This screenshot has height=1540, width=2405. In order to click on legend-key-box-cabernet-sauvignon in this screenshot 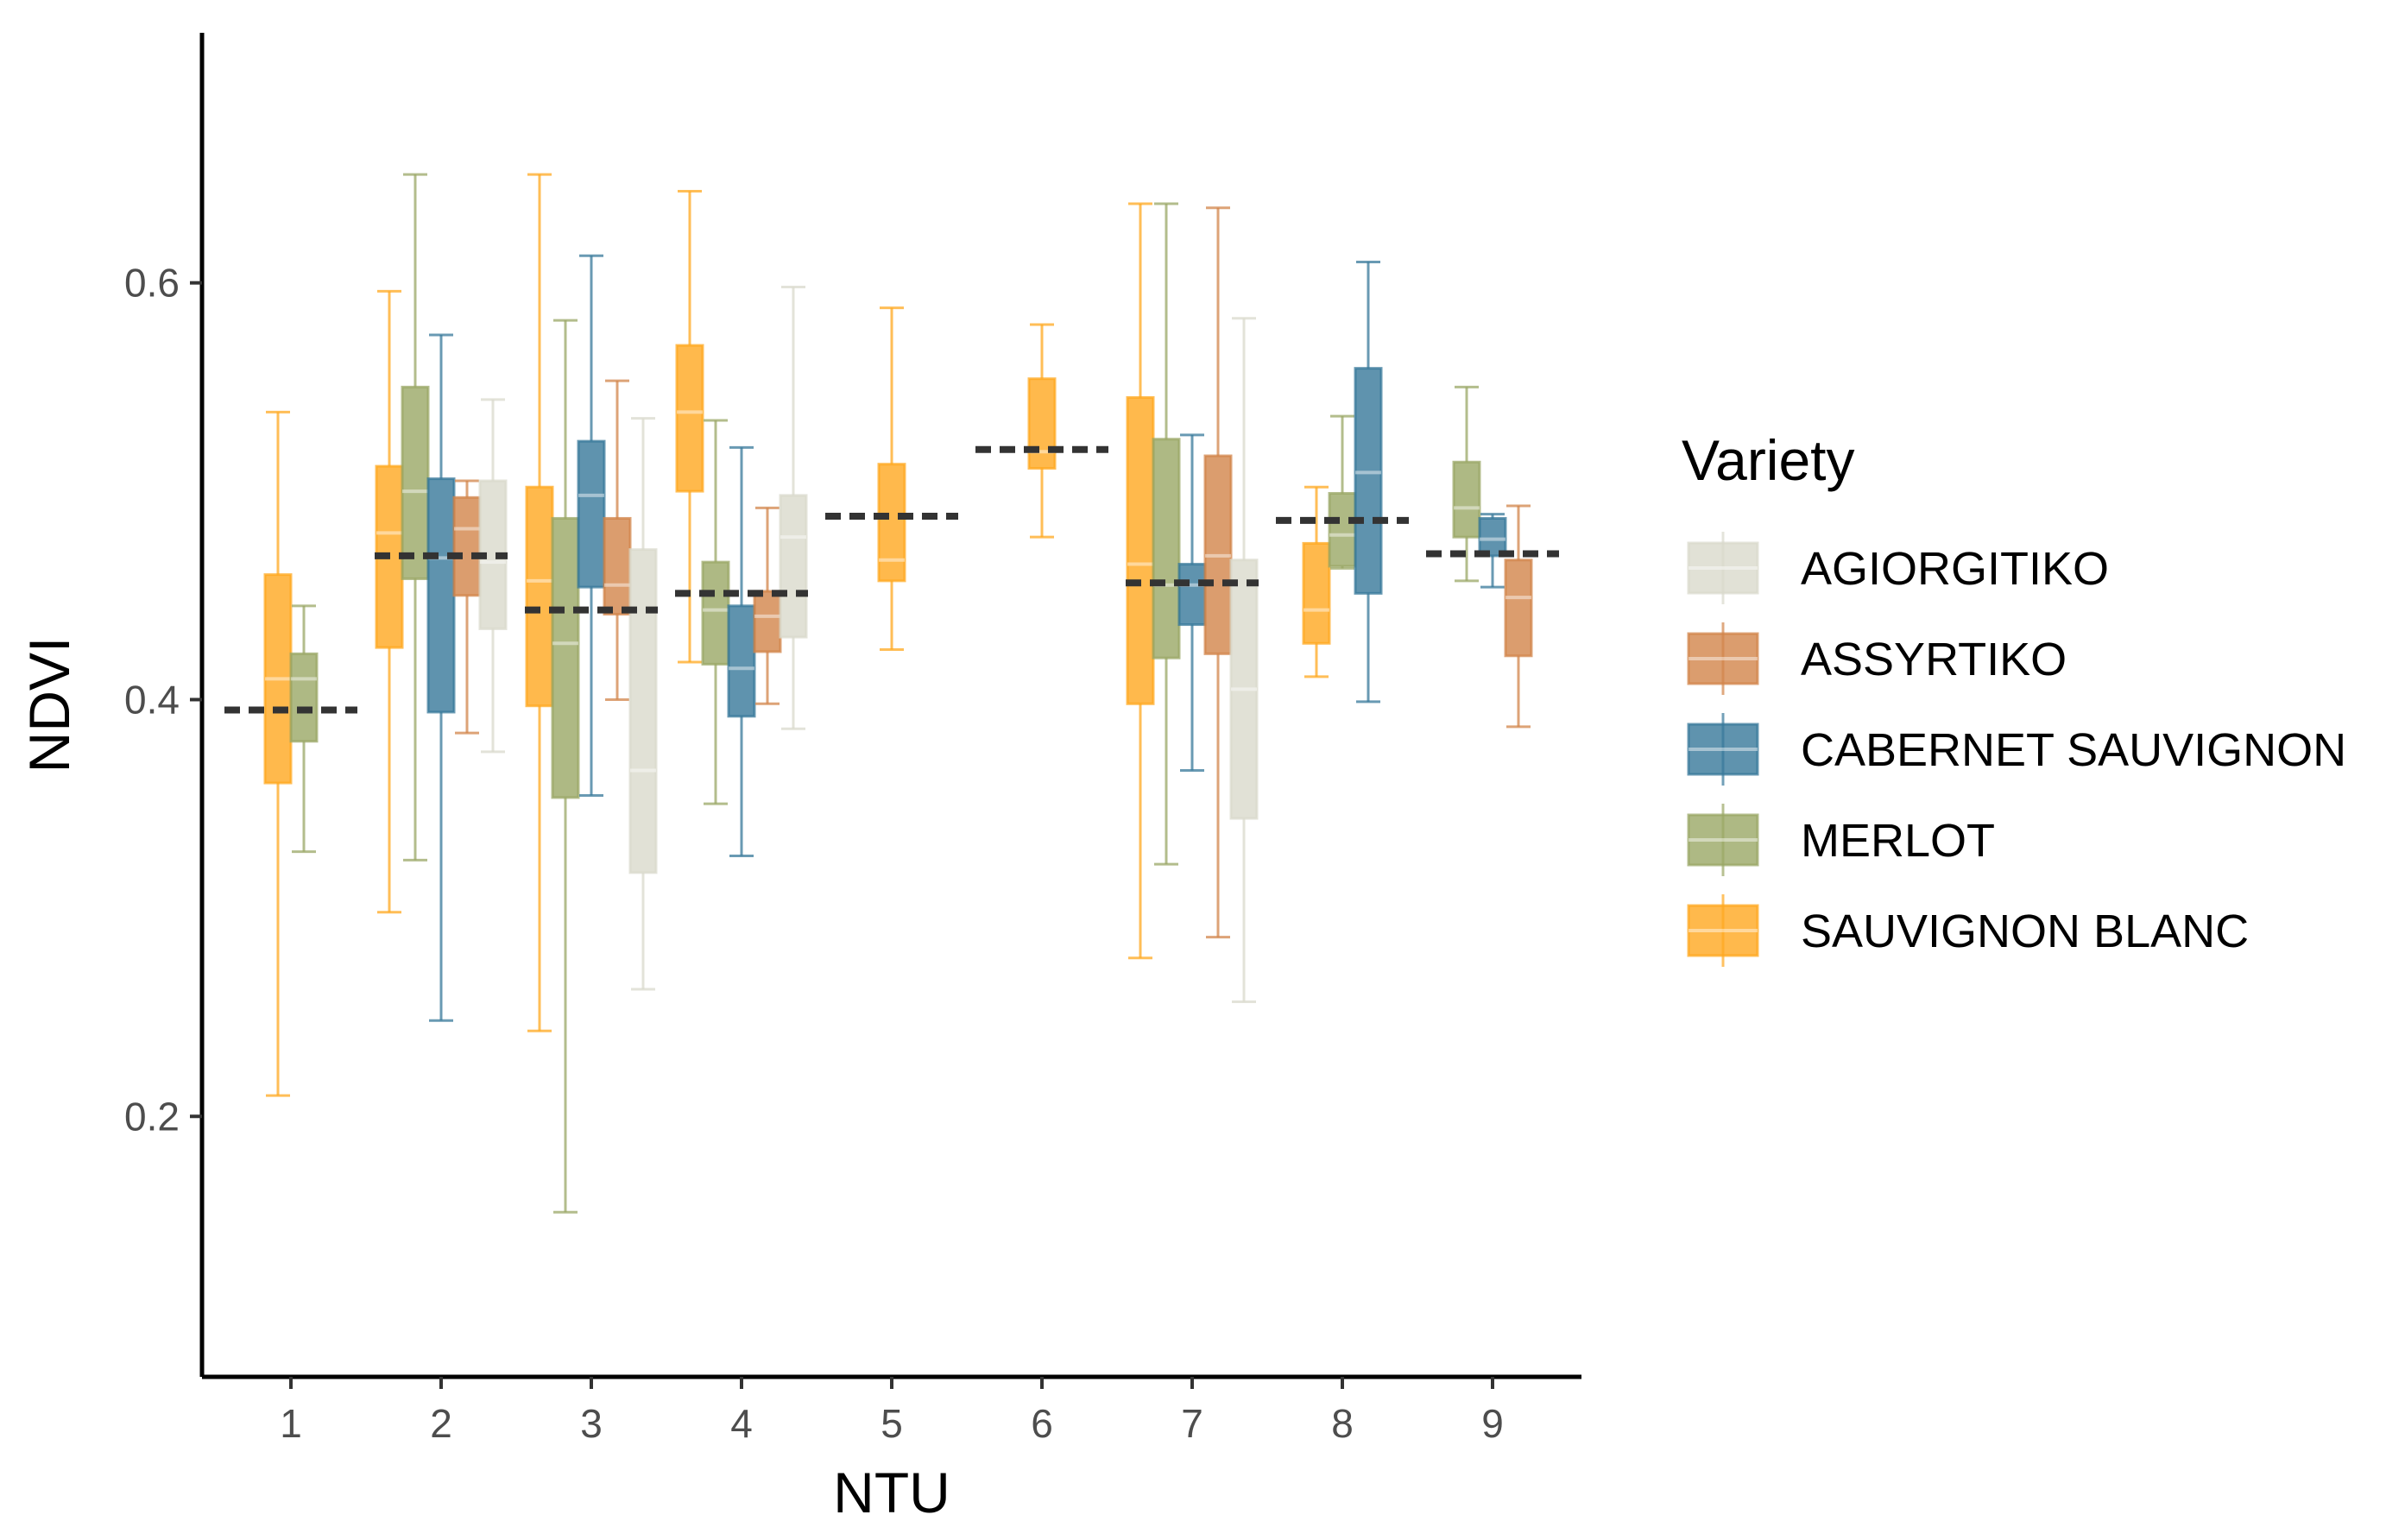, I will do `click(1723, 749)`.